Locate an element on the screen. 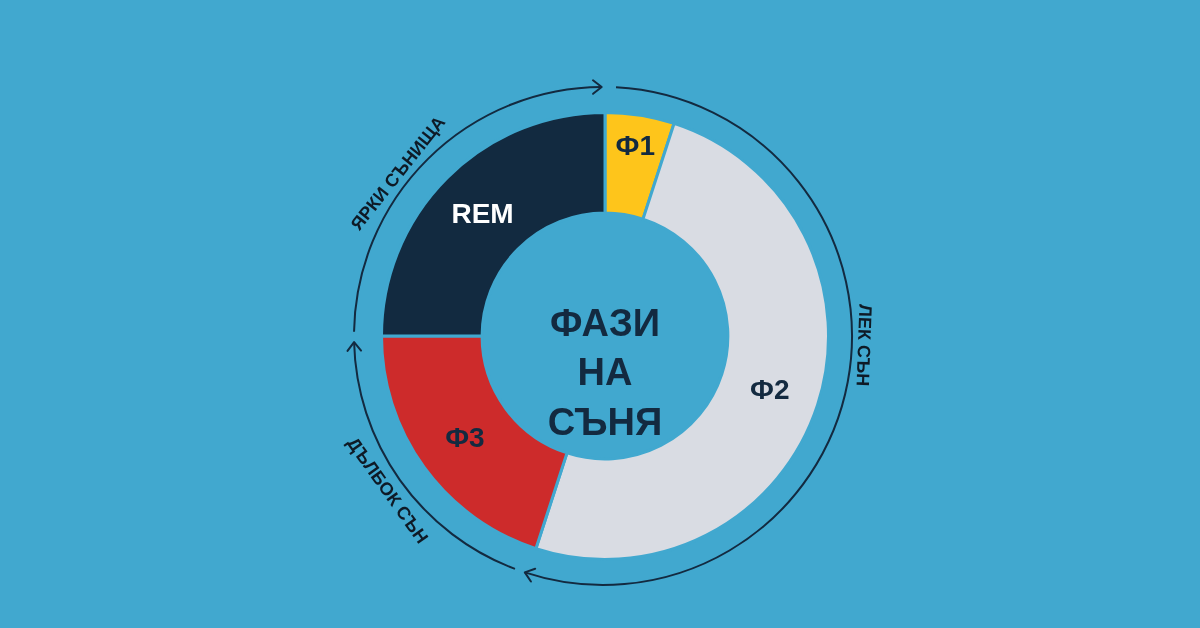  text: ФАЗИ НА СЪНЯ is located at coordinates (605, 372).